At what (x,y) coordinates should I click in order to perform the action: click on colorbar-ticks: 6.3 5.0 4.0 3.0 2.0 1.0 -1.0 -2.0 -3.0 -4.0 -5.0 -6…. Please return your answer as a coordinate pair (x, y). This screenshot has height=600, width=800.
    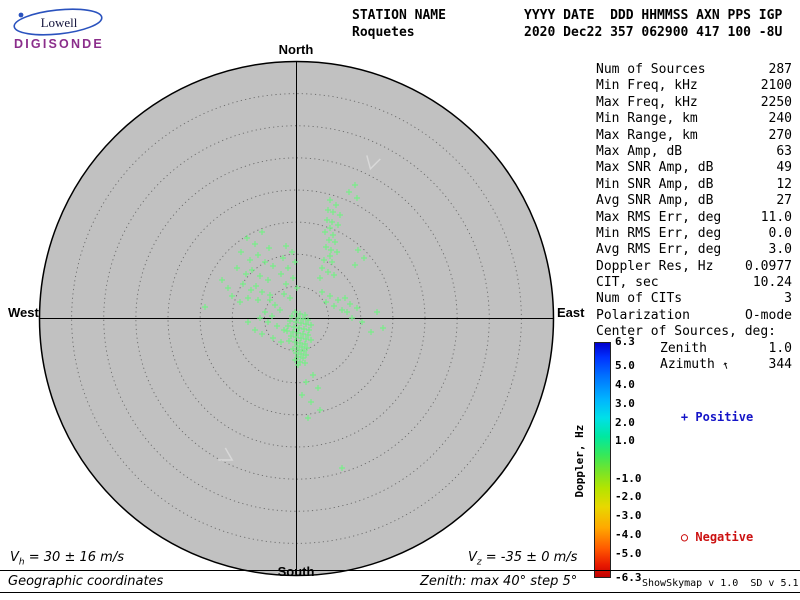
    Looking at the image, I should click on (635, 460).